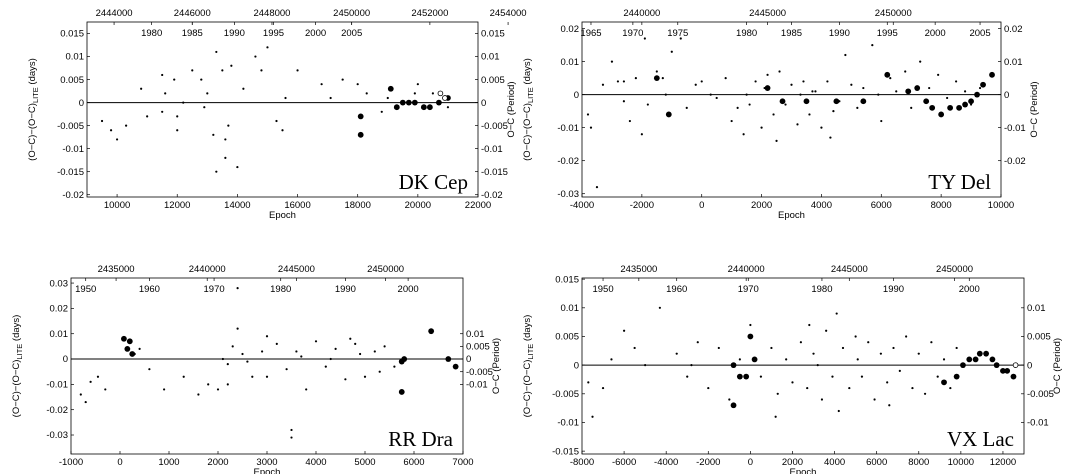 This screenshot has width=1080, height=474. Describe the element at coordinates (570, 308) in the screenshot. I see `y-tick-label: 0.01` at that location.